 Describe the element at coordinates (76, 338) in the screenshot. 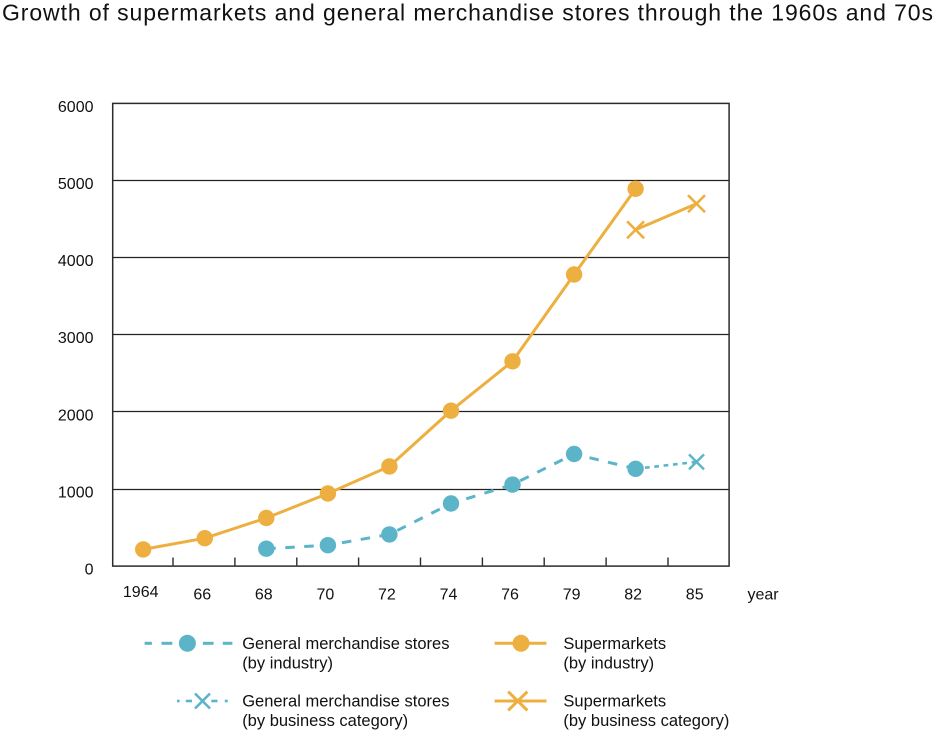

I see `svg-text: 3000` at that location.